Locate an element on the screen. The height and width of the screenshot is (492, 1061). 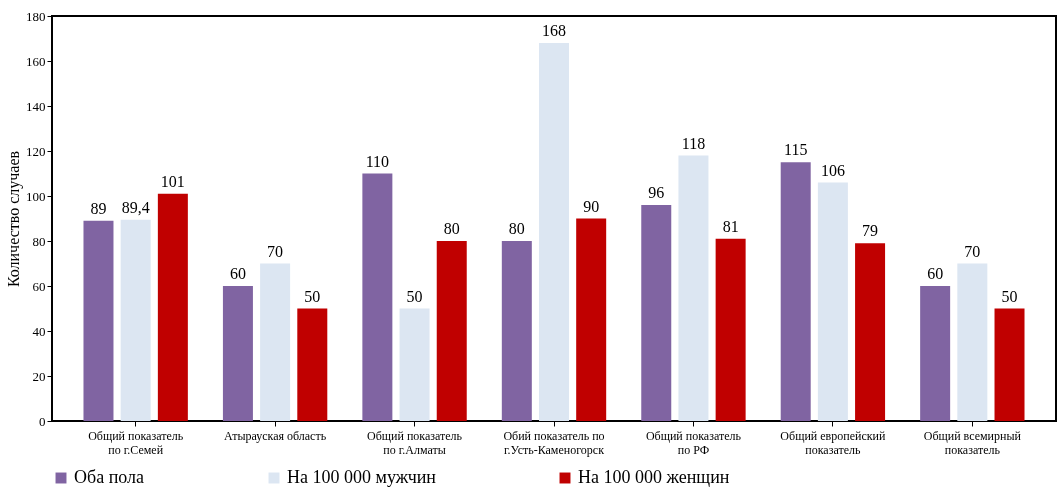
data-label: 81 is located at coordinates (730, 226).